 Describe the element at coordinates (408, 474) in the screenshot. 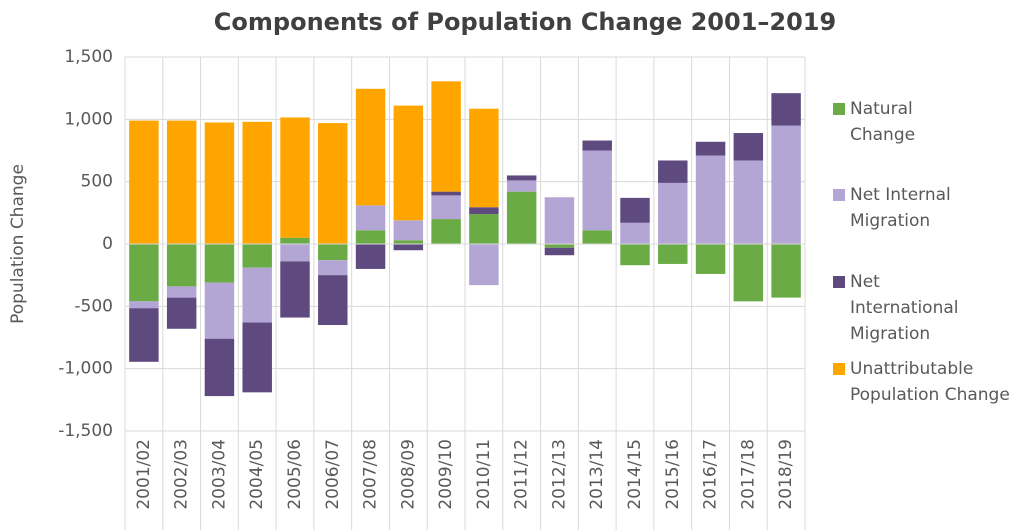

I see `x-tick-label: 2008/09` at that location.